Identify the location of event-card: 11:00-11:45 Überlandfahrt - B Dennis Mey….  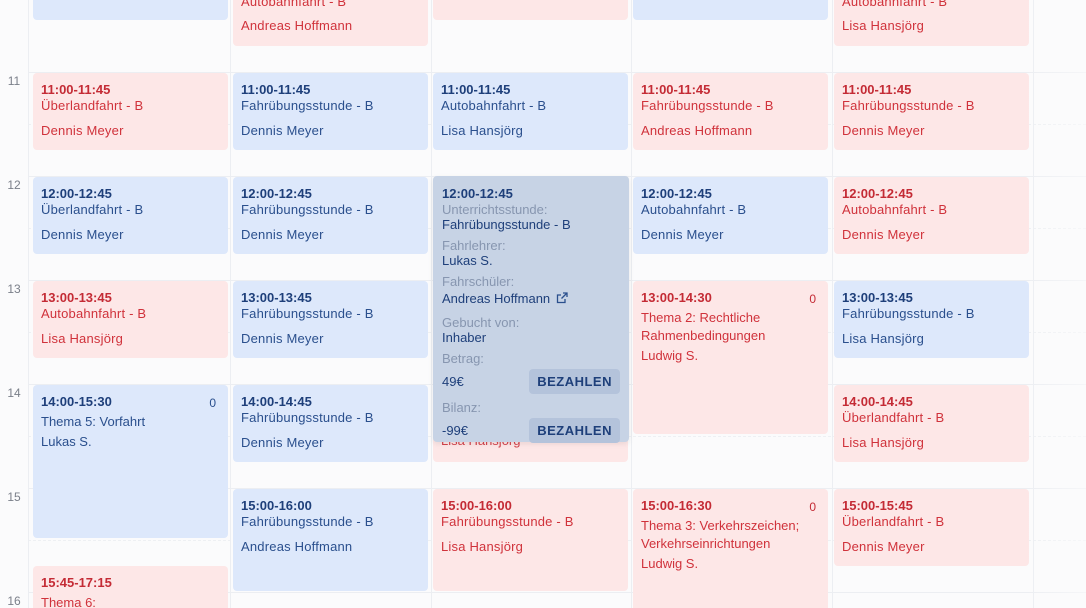
(130, 111).